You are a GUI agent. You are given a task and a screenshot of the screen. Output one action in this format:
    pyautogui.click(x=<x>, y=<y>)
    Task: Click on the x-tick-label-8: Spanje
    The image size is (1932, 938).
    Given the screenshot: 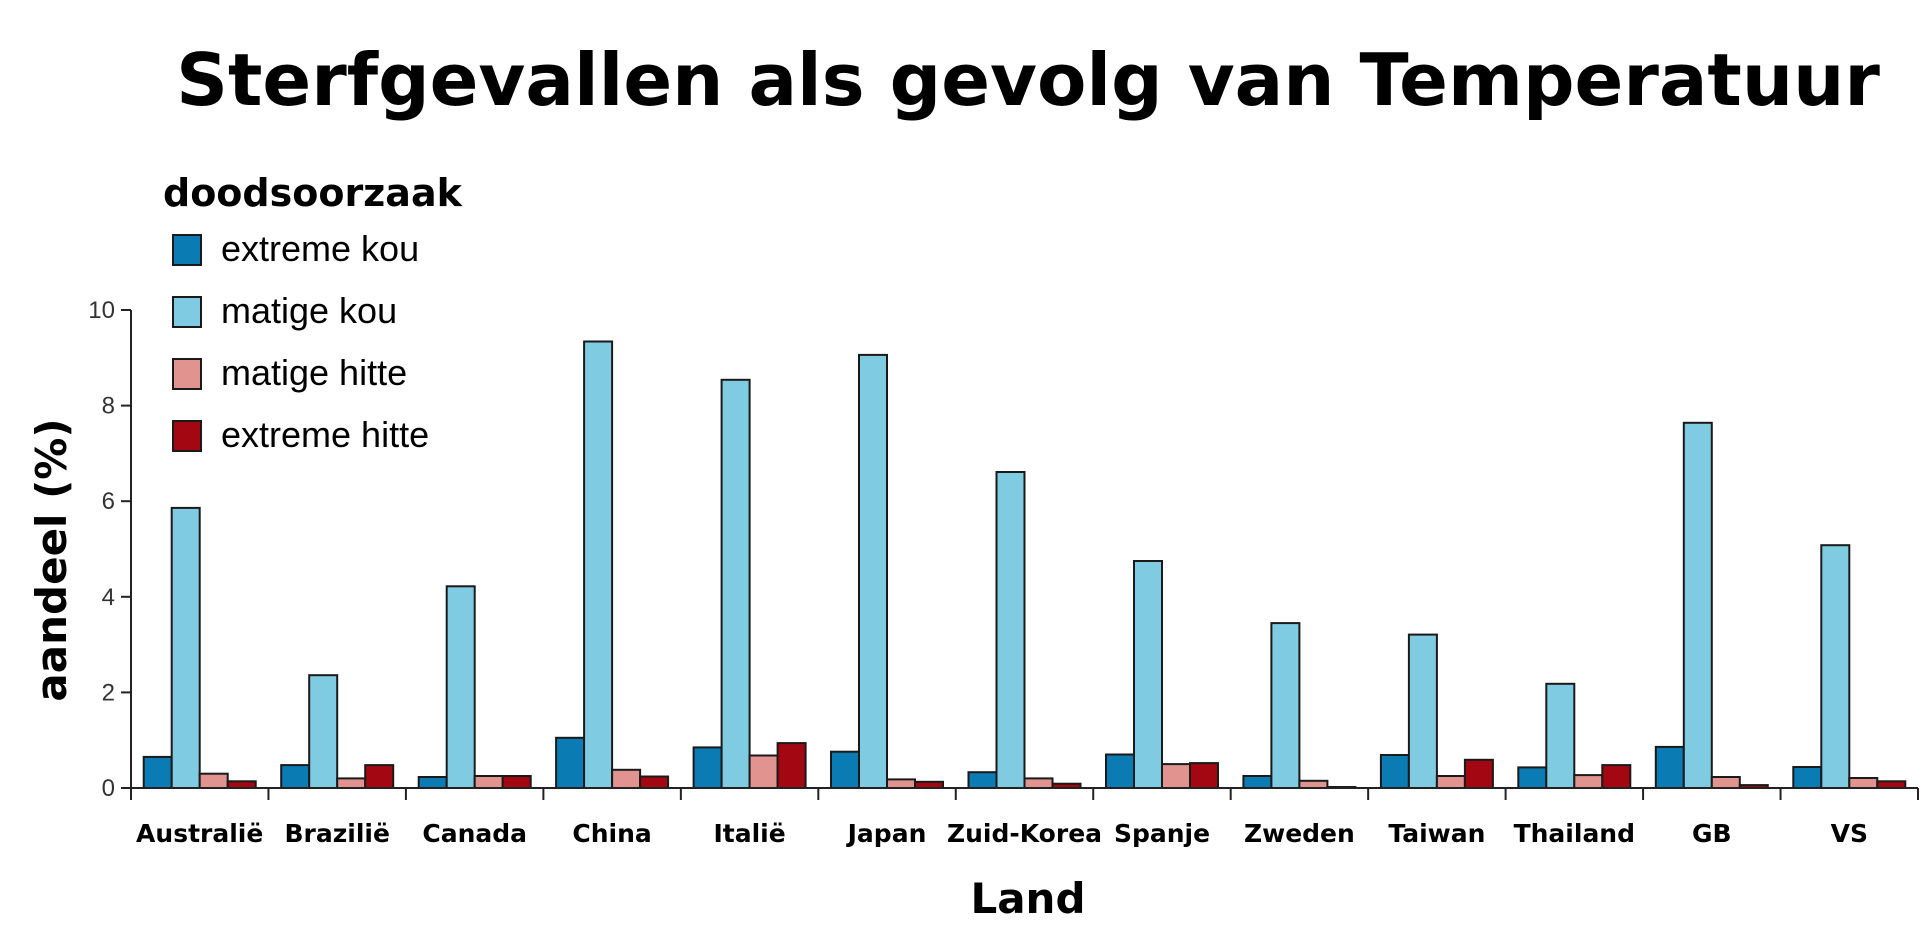 What is the action you would take?
    pyautogui.click(x=1162, y=833)
    